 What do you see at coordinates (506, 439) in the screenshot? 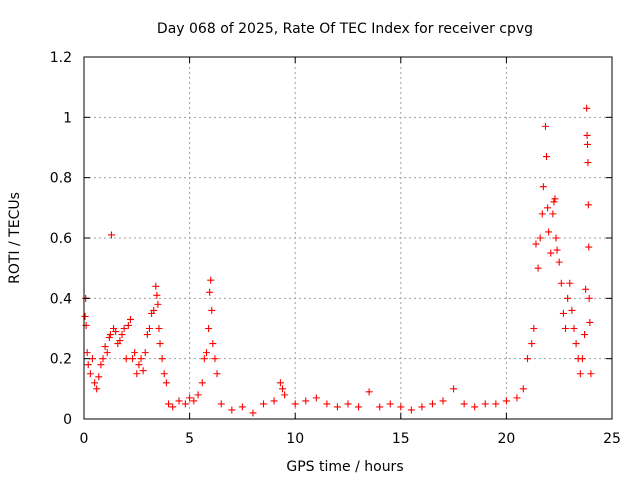
I see `x-tick-label: 20` at bounding box center [506, 439].